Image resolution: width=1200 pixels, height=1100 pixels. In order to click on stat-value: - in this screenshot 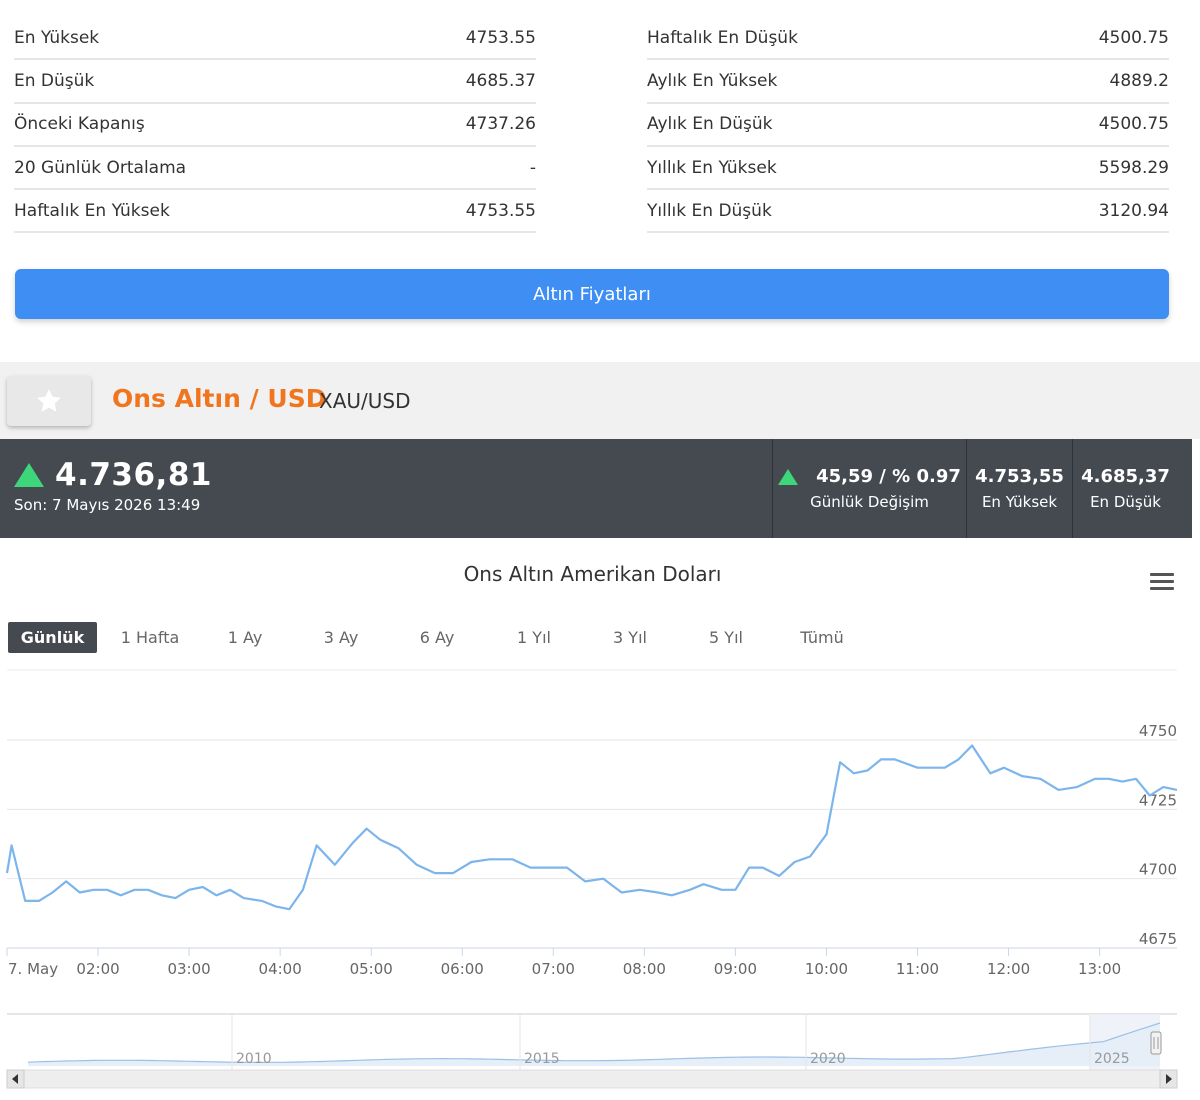, I will do `click(532, 167)`.